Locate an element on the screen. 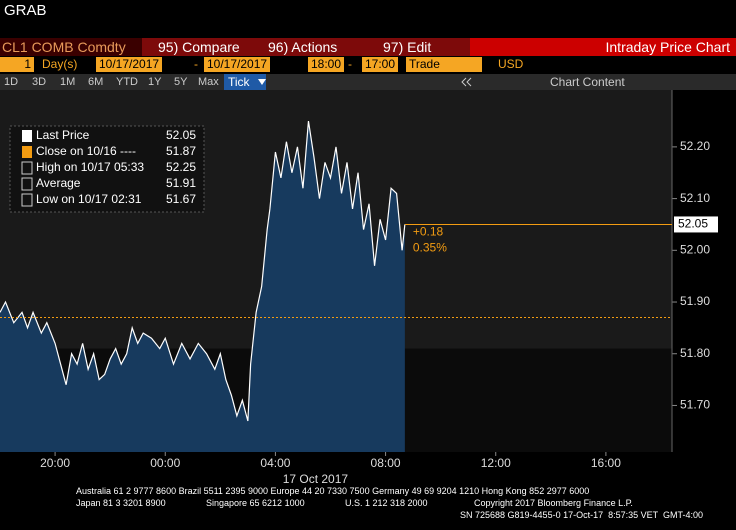  period-number: 1 is located at coordinates (17, 64).